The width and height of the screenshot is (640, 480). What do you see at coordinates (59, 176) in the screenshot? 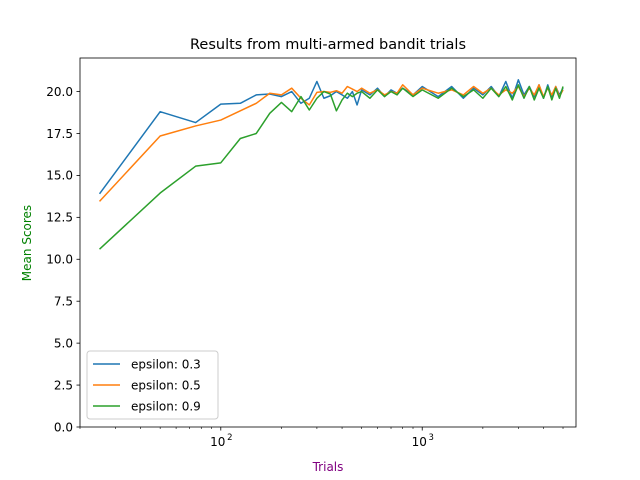
I see `y-tick-label: 15.0` at bounding box center [59, 176].